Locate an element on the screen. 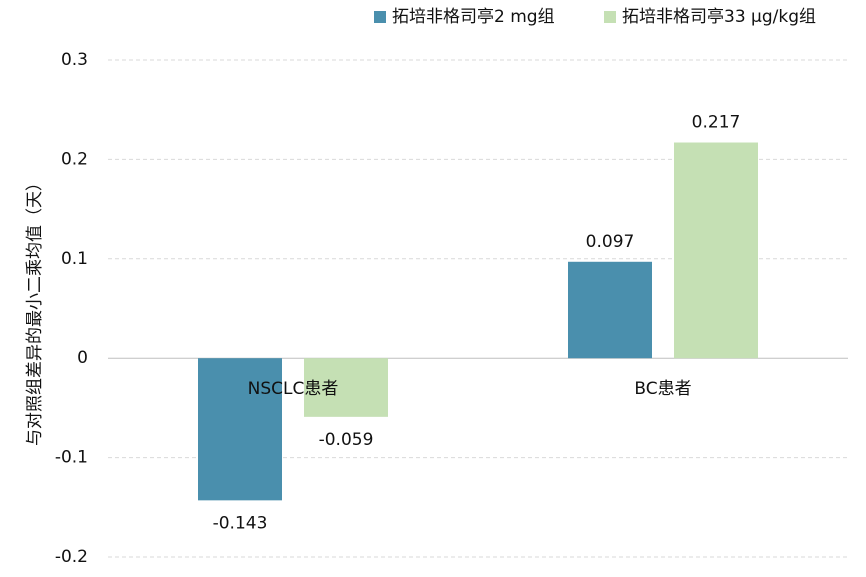 The width and height of the screenshot is (866, 577). x-tick-label: NSCLC患者 is located at coordinates (293, 389).